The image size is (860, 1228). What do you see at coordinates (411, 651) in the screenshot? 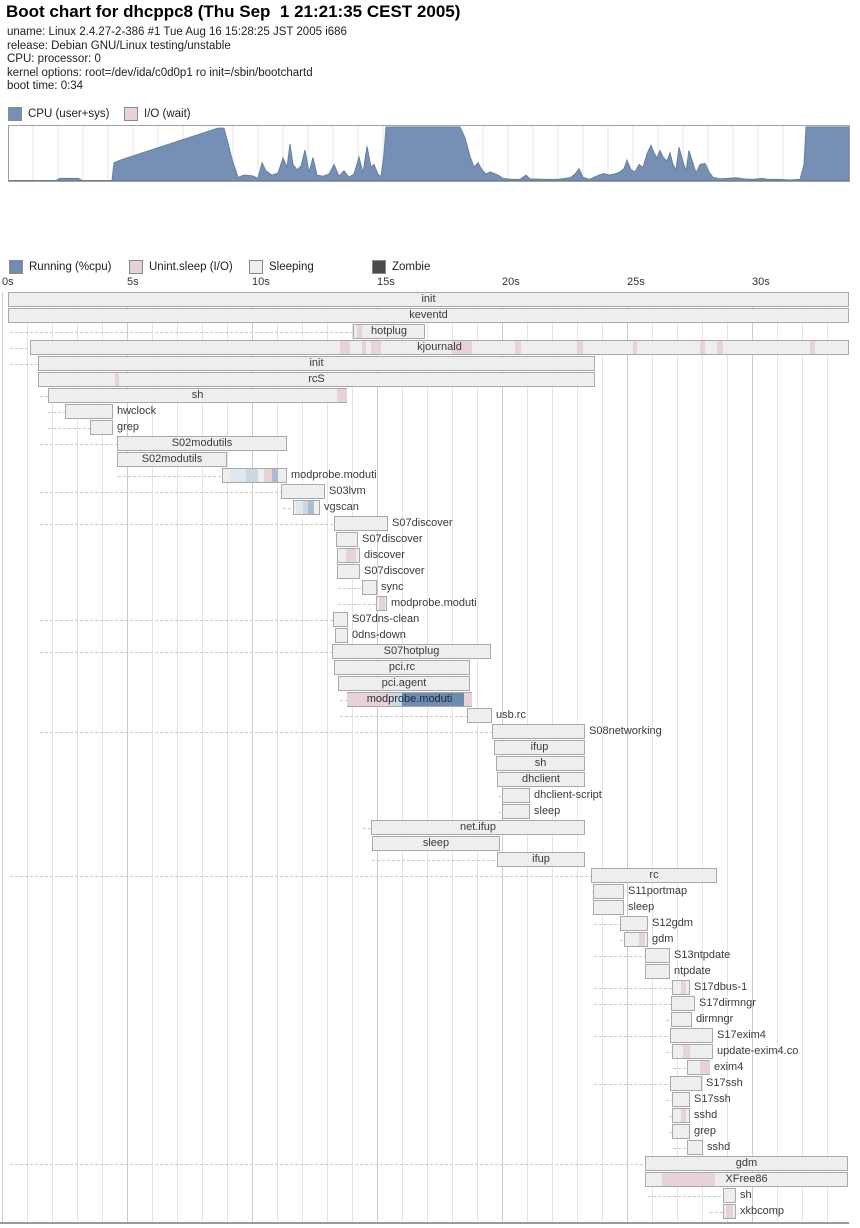
I see `process-label: S07hotplug` at bounding box center [411, 651].